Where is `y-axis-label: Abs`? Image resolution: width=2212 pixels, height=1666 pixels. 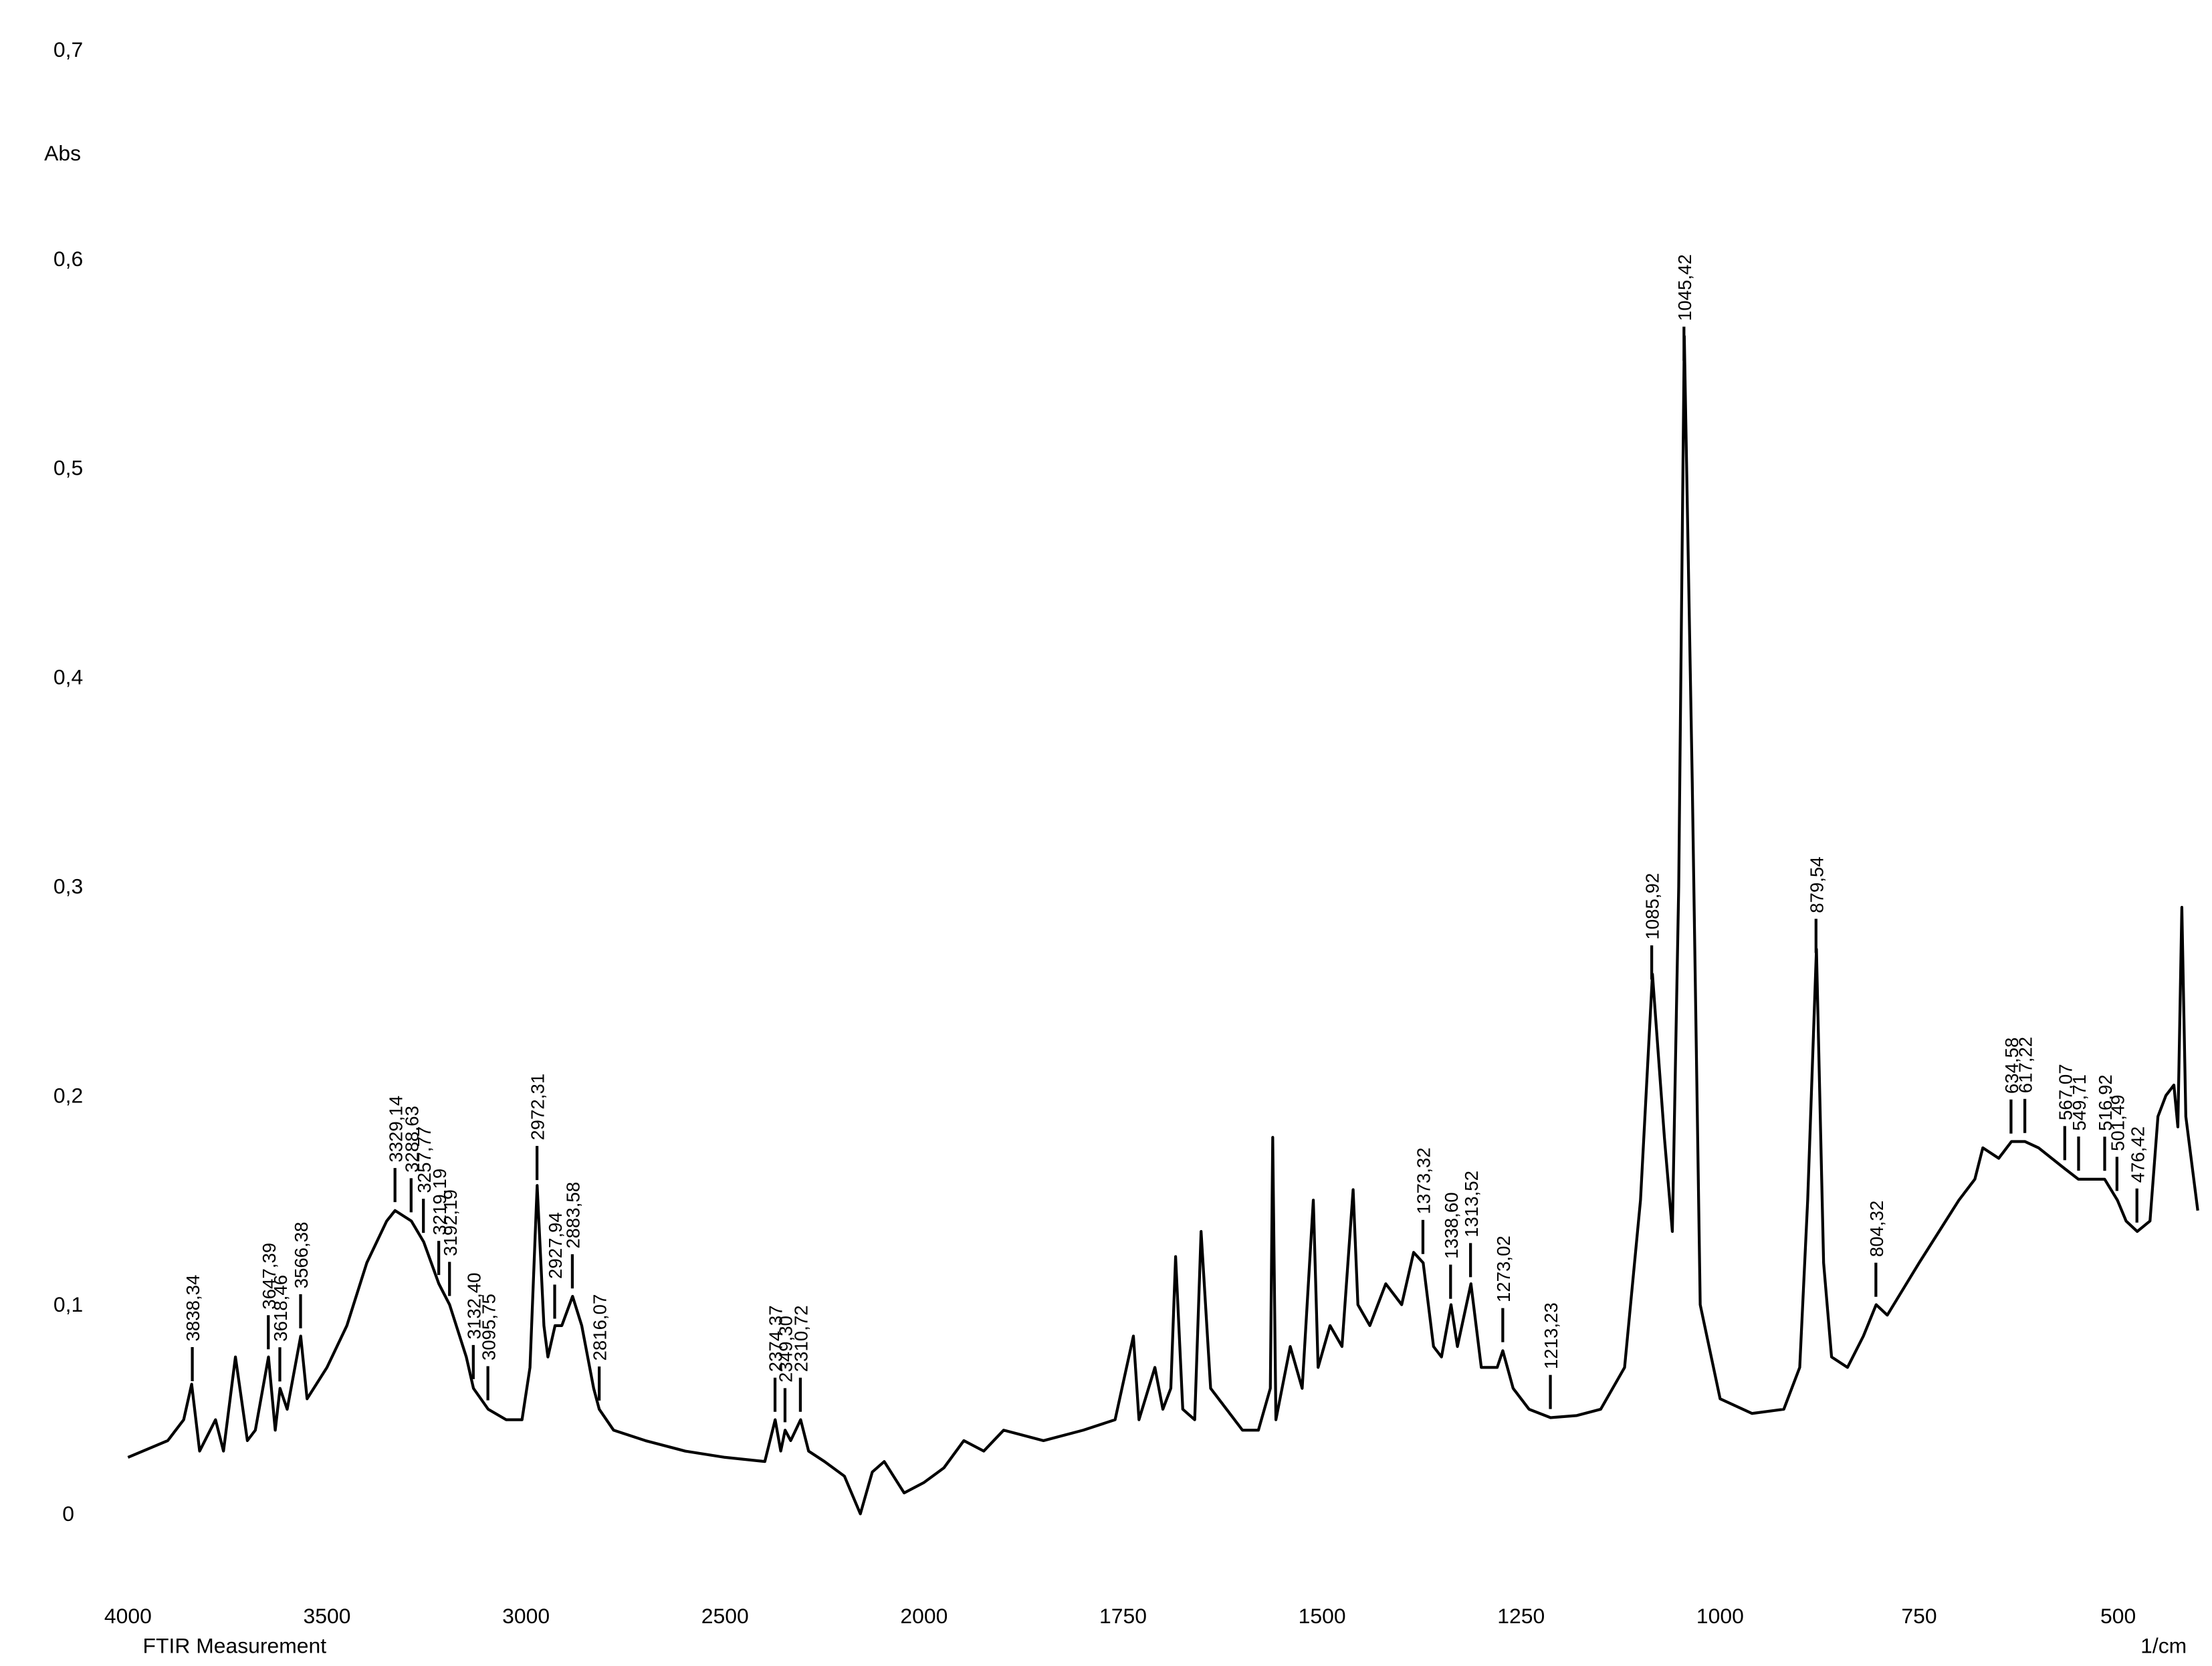 y-axis-label: Abs is located at coordinates (62, 153).